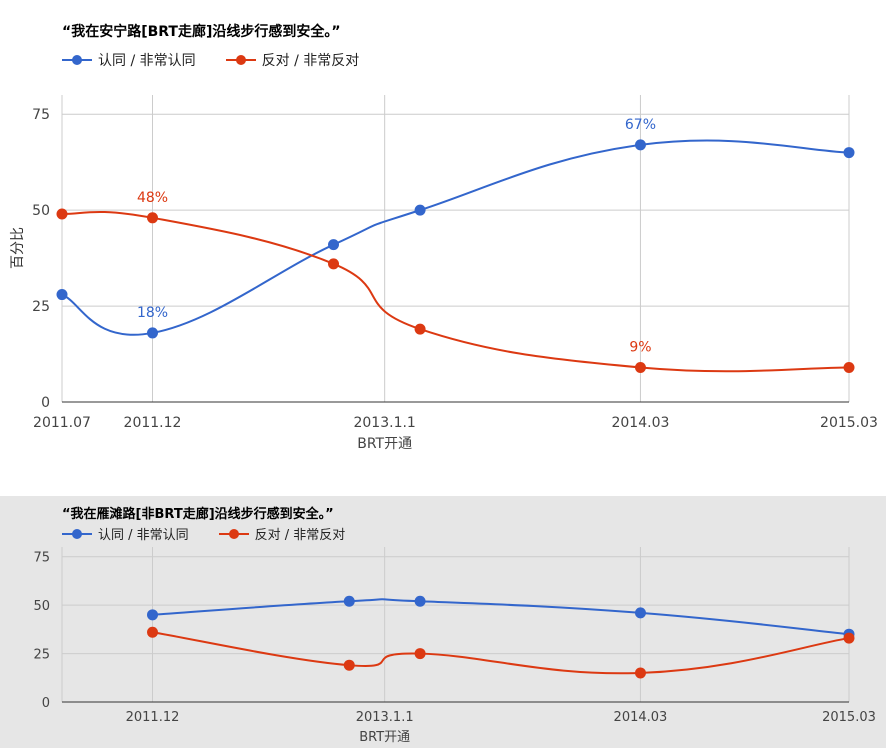  What do you see at coordinates (201, 32) in the screenshot?
I see `chart-title: “我在安宁路[BRT走廊]沿线步行感到安全。”` at bounding box center [201, 32].